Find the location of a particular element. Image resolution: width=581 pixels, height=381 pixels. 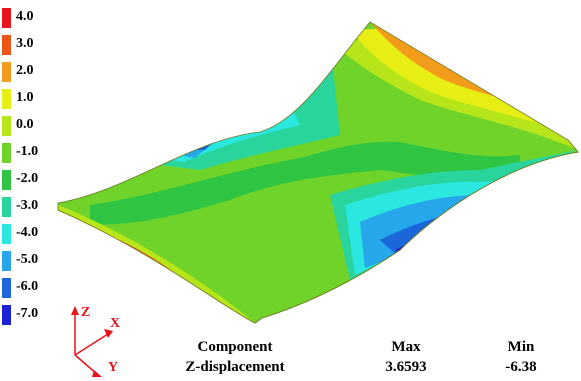

legend-label: 2.0 is located at coordinates (25, 70).